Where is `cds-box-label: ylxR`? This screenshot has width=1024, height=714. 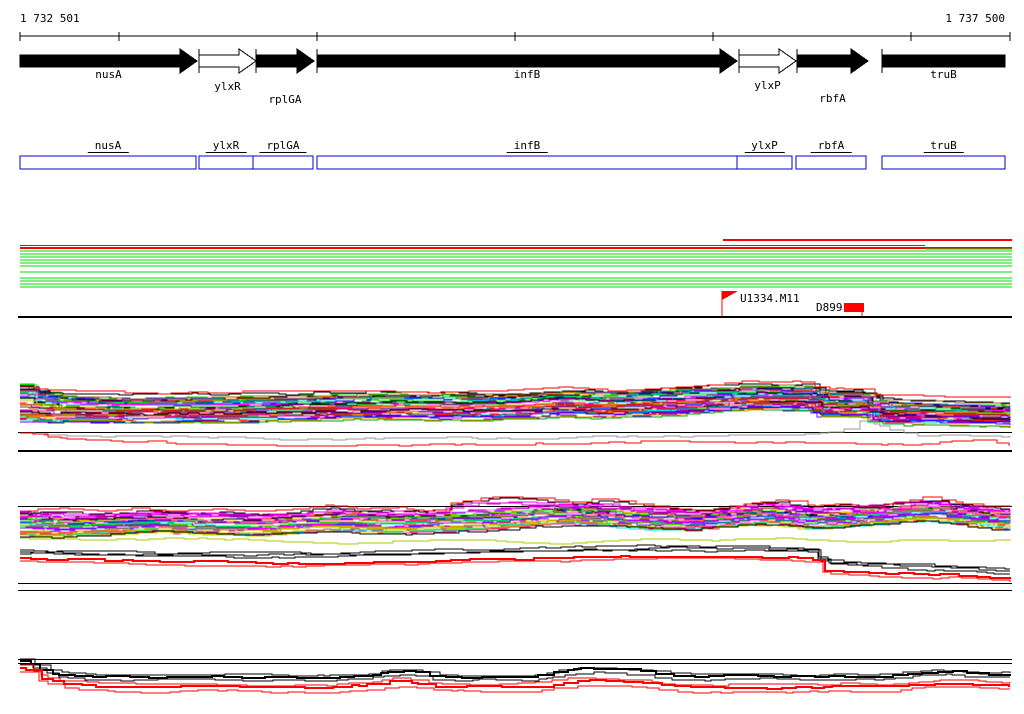 cds-box-label: ylxR is located at coordinates (226, 146).